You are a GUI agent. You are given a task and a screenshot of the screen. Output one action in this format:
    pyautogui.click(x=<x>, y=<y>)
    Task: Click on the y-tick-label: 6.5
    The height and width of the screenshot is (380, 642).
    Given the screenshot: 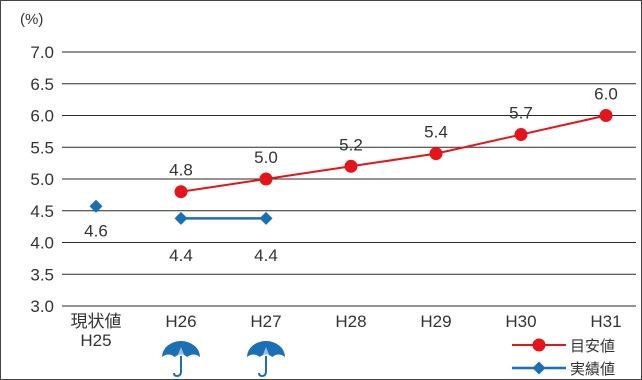 What is the action you would take?
    pyautogui.click(x=42, y=84)
    